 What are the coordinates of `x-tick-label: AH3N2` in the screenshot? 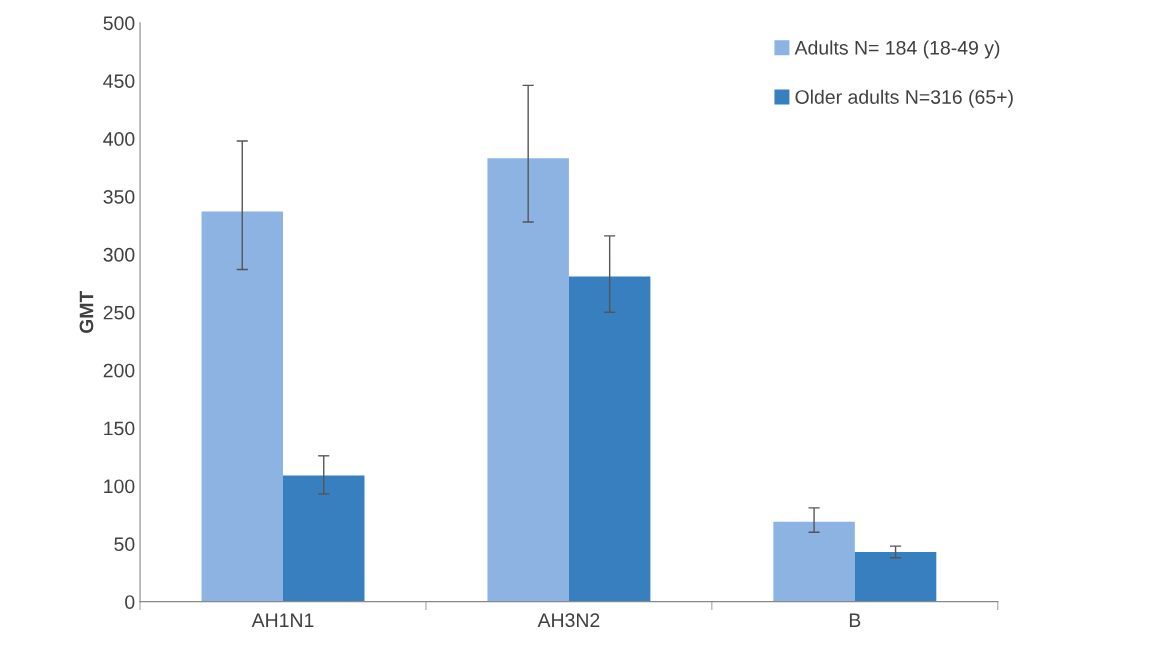 It's located at (568, 620).